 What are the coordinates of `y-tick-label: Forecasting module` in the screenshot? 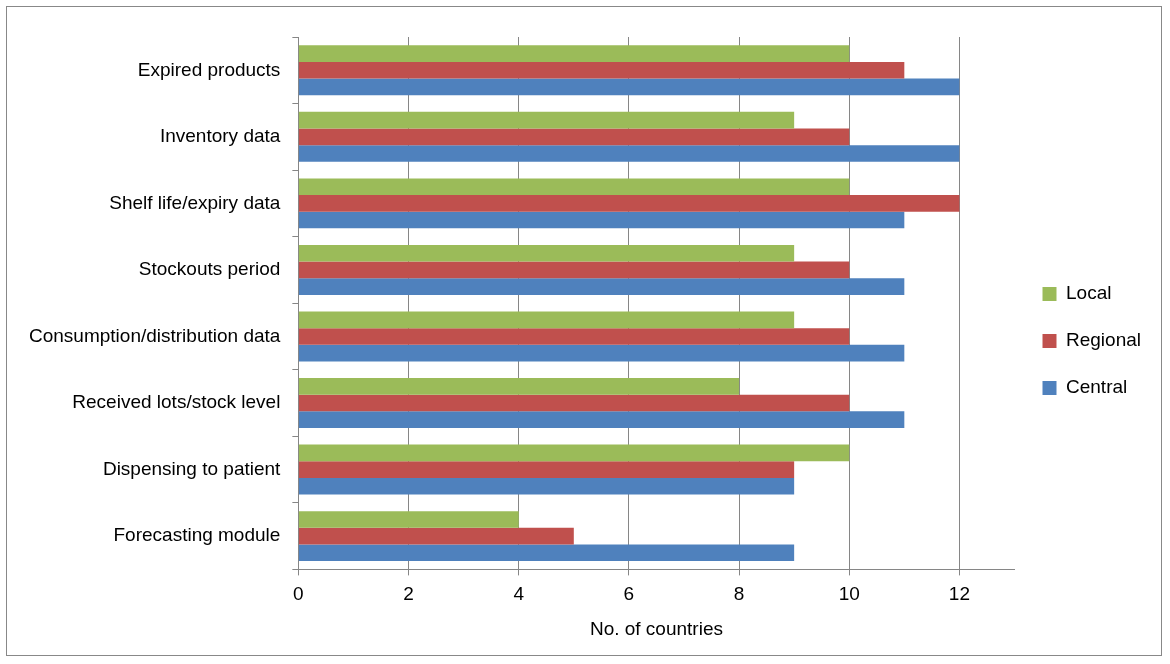 It's located at (197, 535).